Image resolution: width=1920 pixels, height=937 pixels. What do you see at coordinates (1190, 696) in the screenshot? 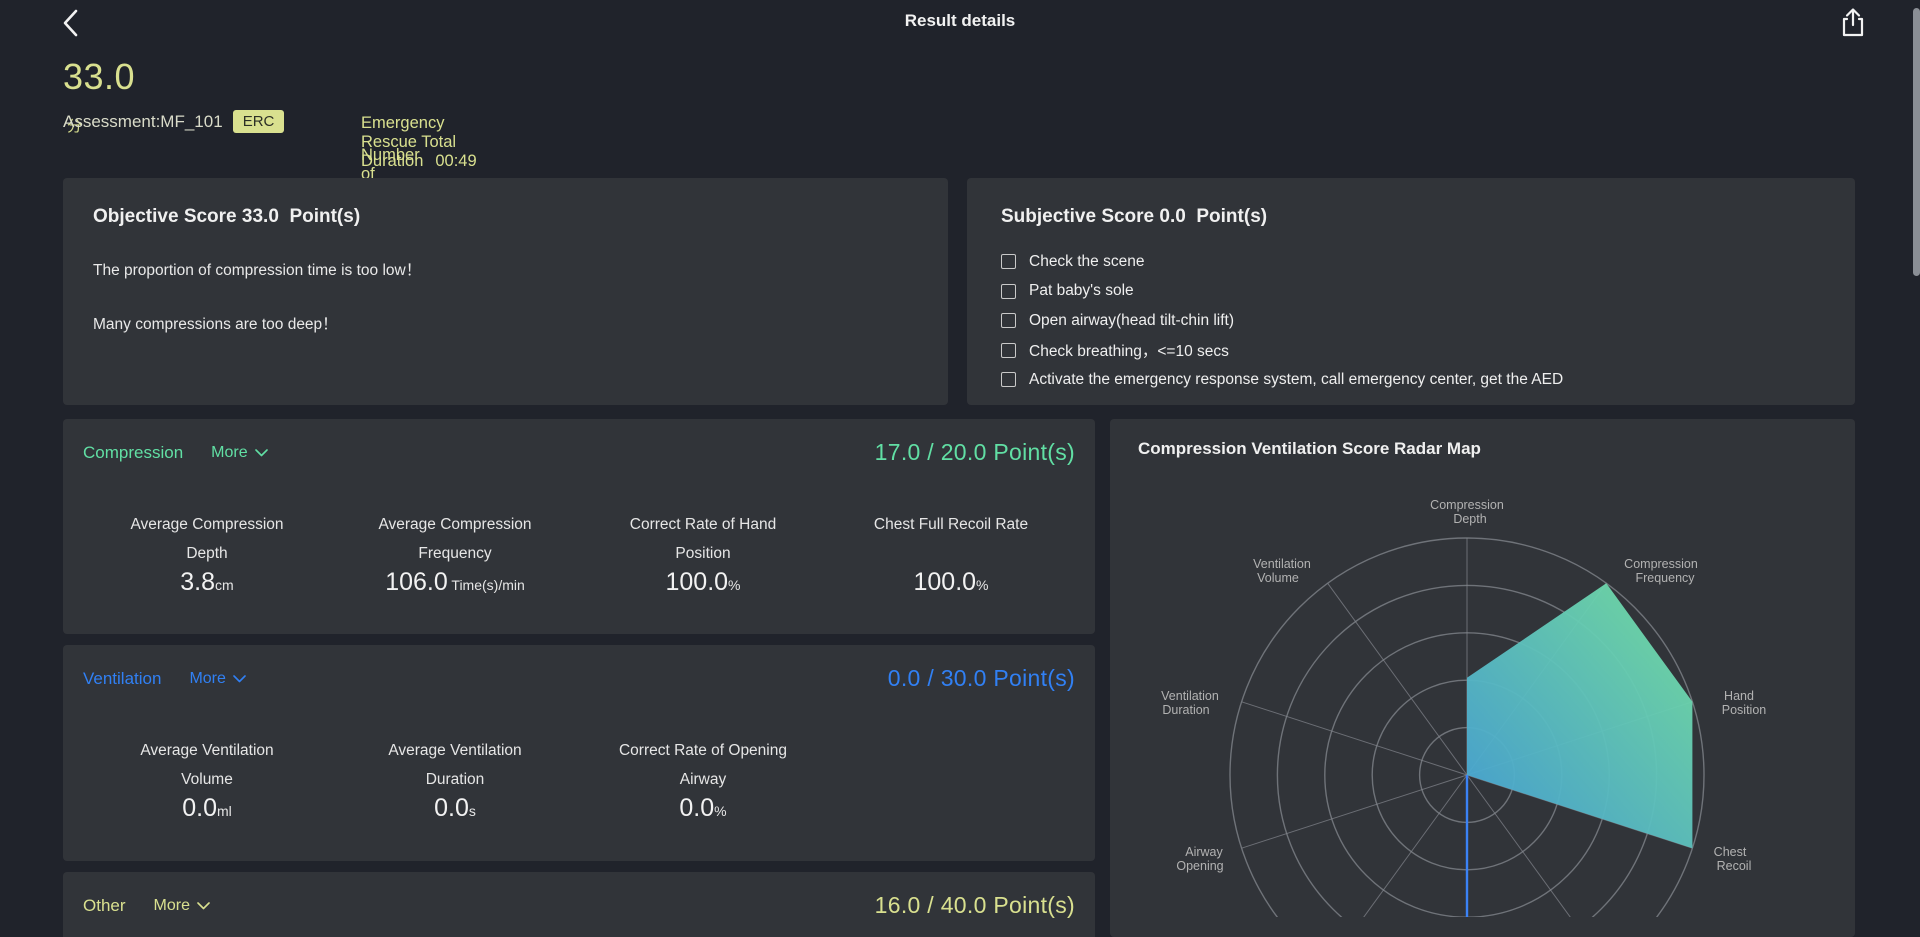
I see `radar-label-ventilation-duration: Ventilation` at bounding box center [1190, 696].